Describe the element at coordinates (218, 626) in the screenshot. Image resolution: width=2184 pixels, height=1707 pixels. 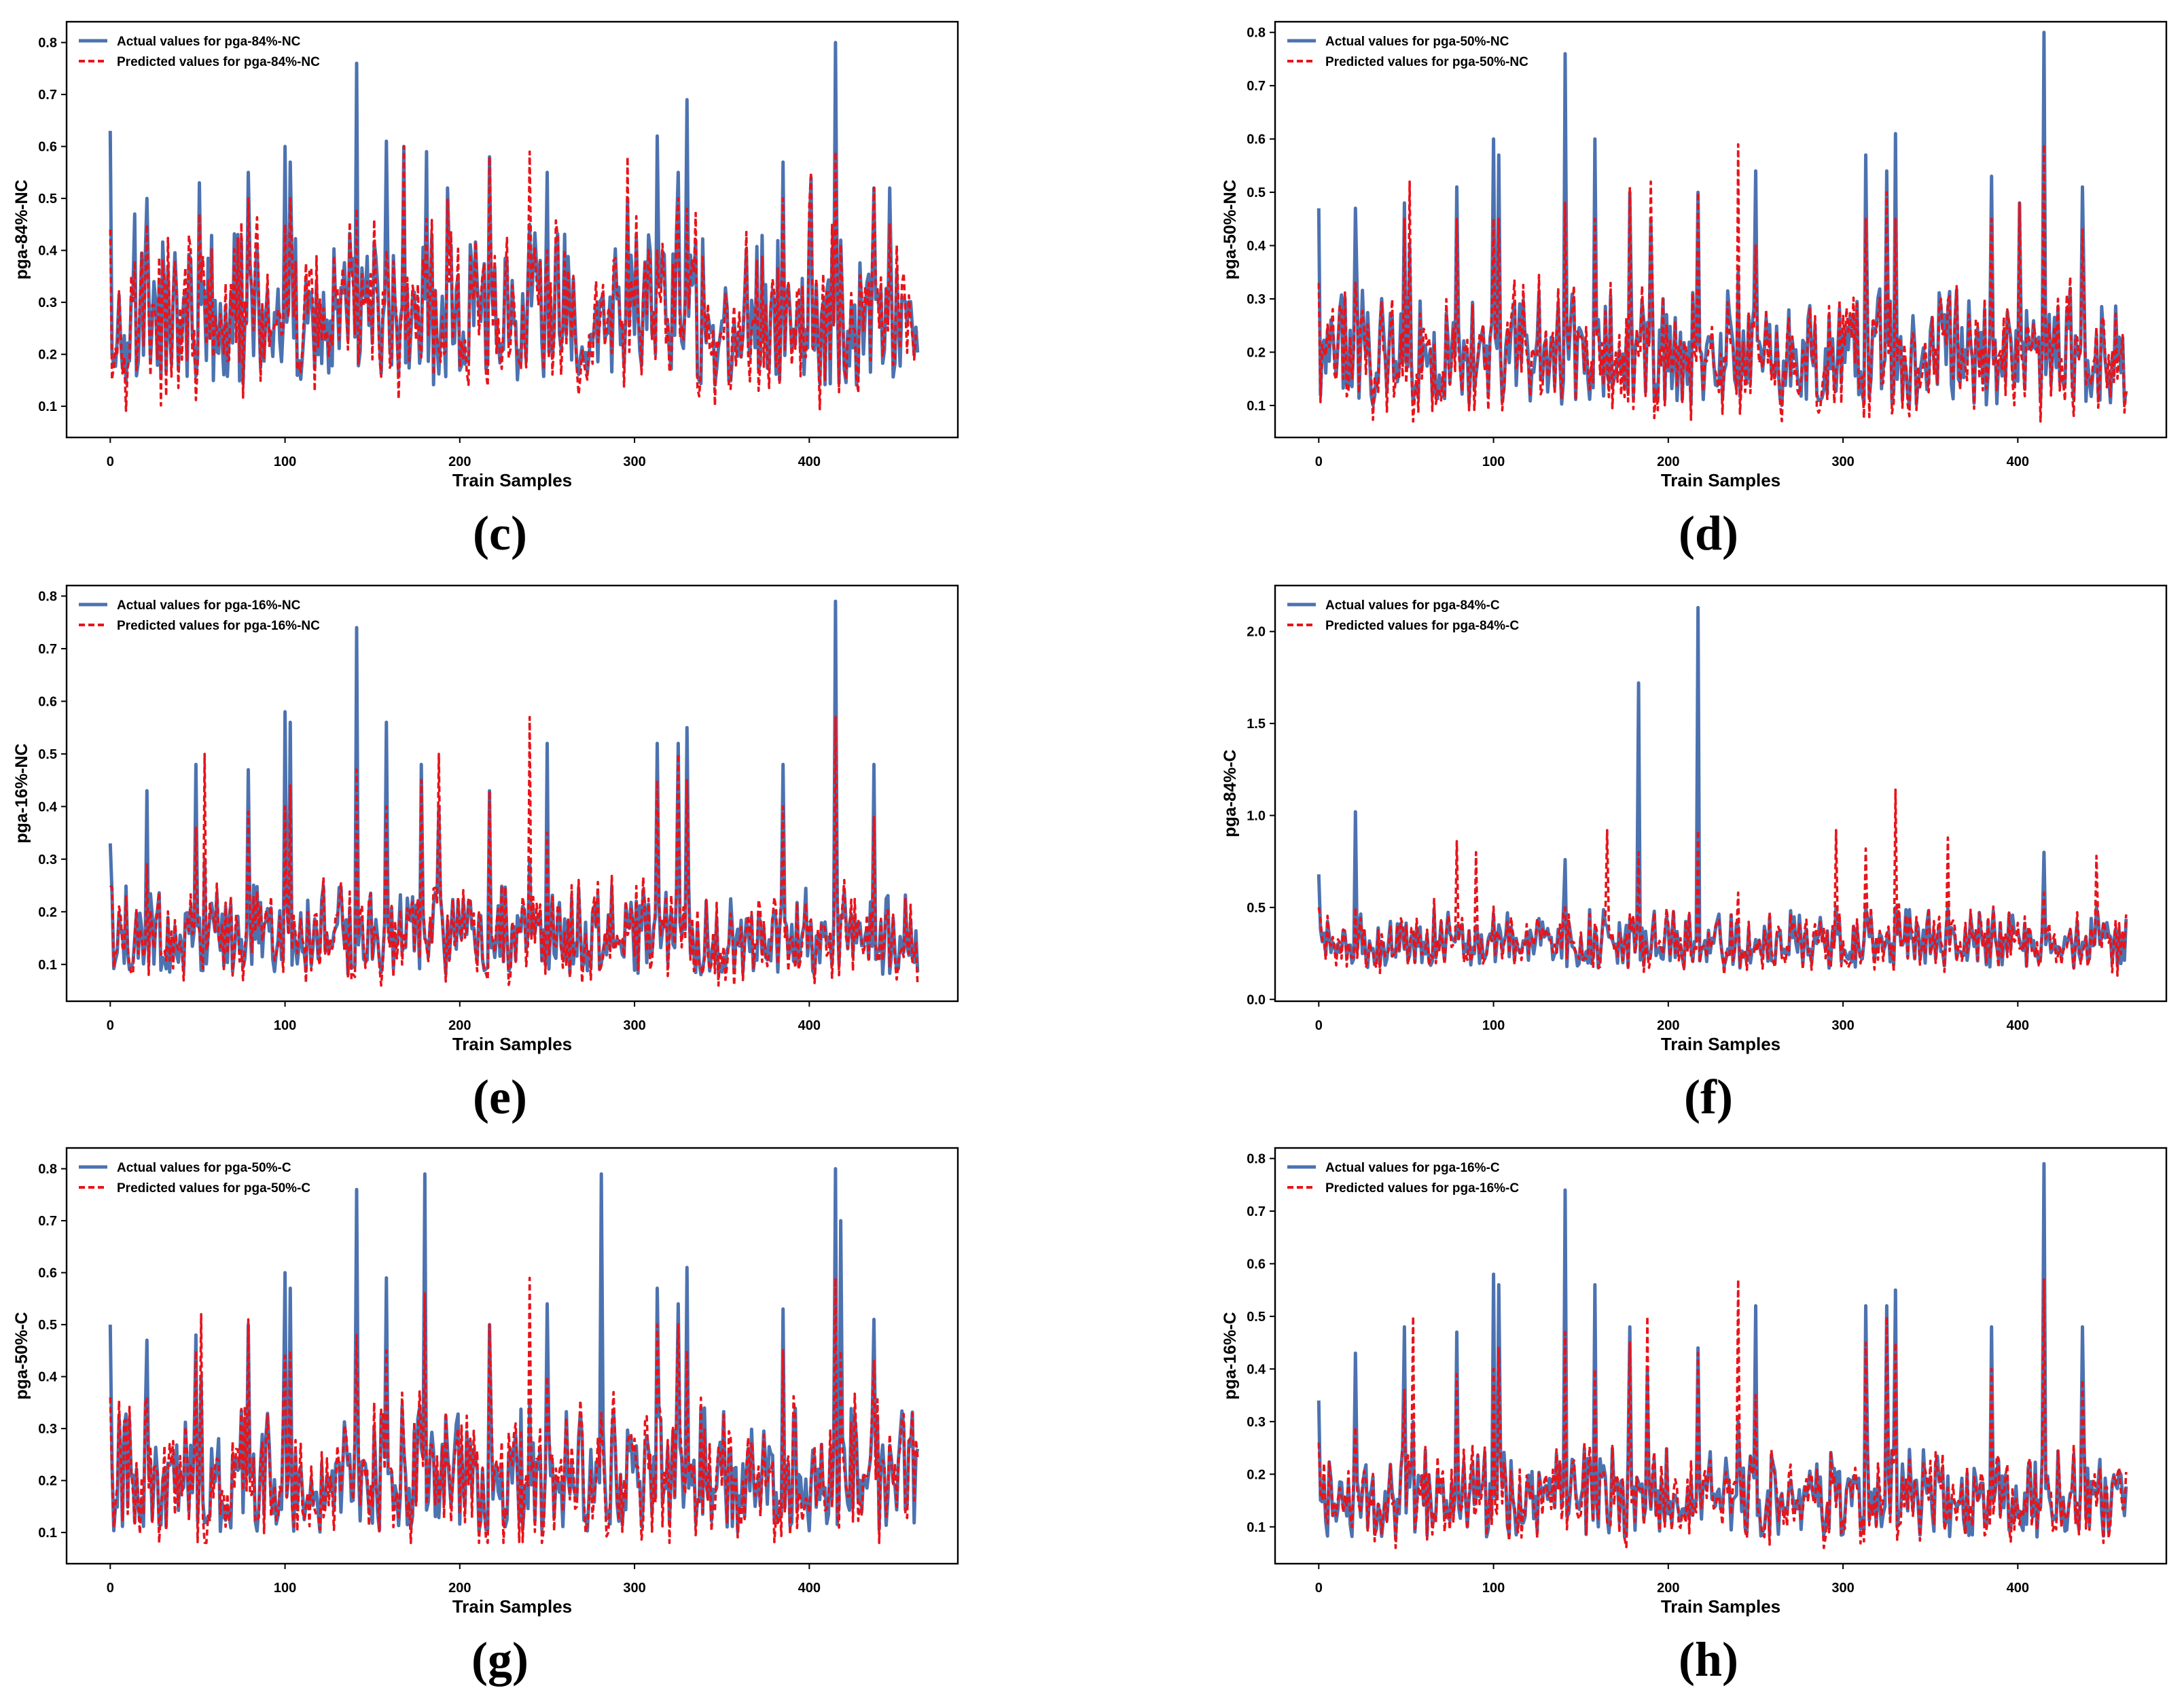
I see `legend-label-predicted: Predicted values for pga-16%-NC` at that location.